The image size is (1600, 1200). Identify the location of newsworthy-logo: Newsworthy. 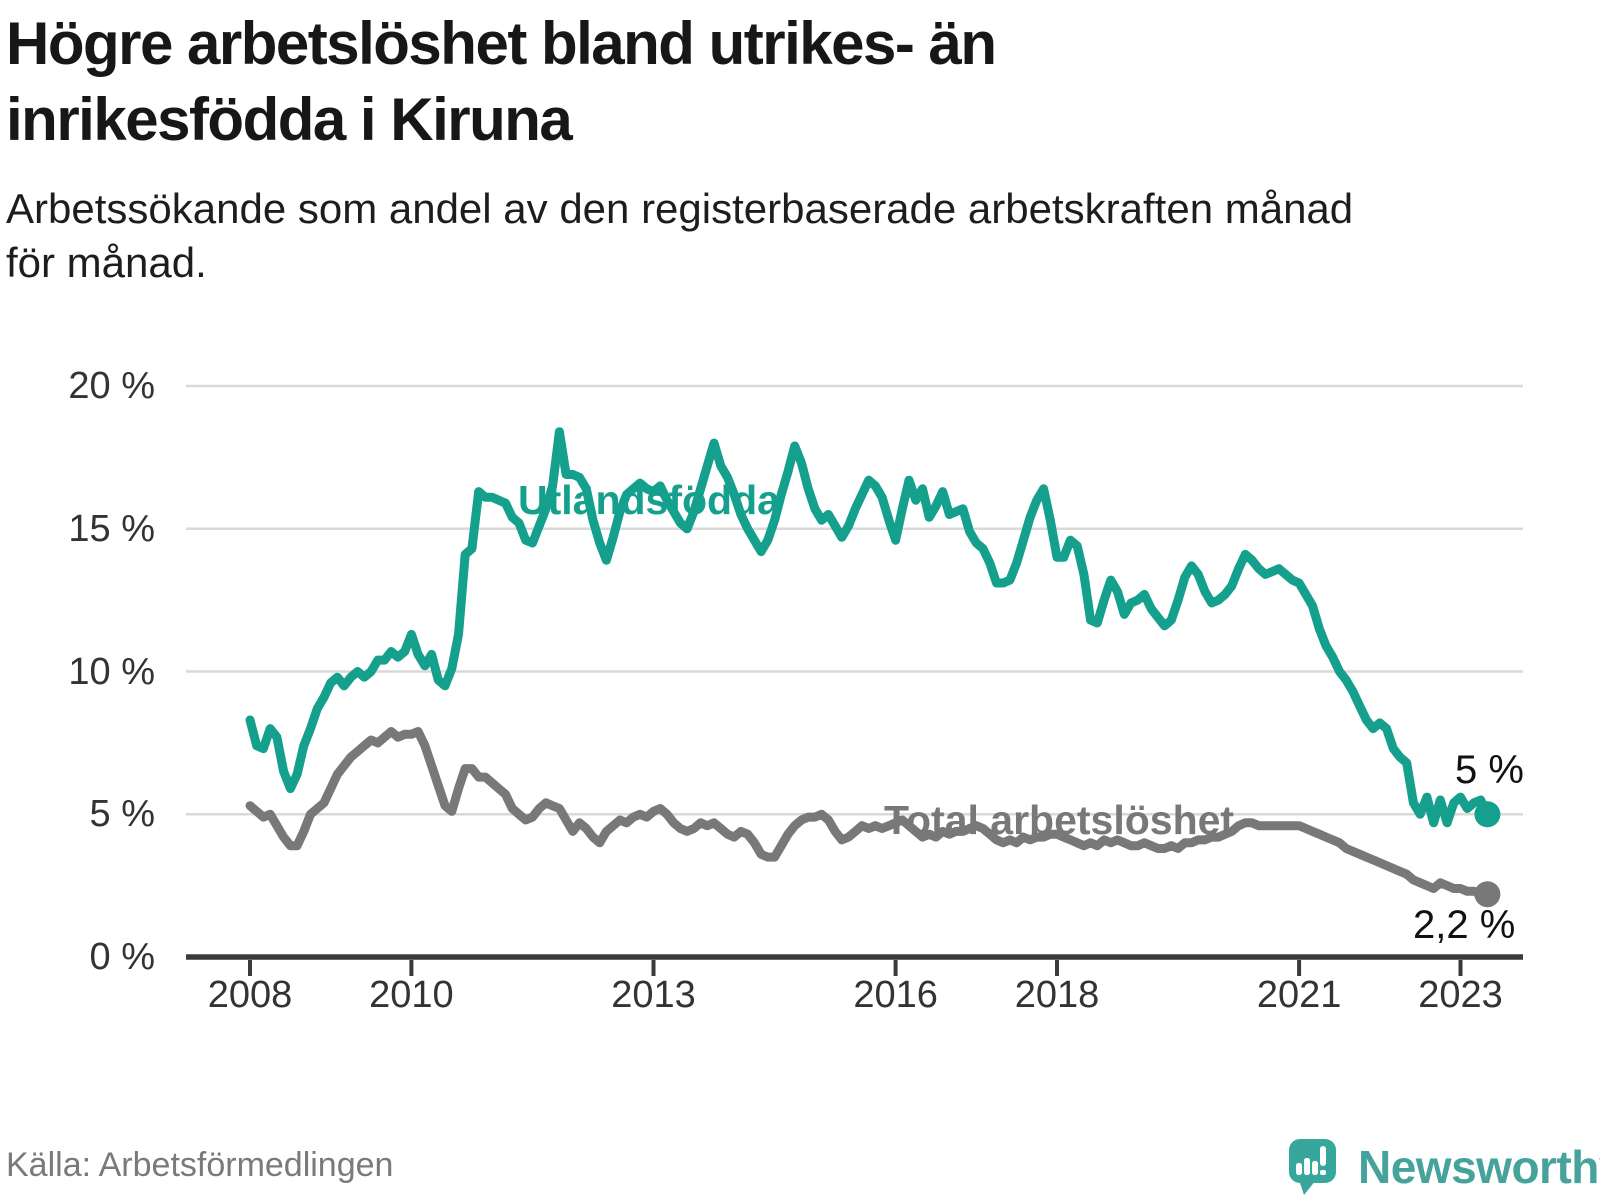
(1444, 1167).